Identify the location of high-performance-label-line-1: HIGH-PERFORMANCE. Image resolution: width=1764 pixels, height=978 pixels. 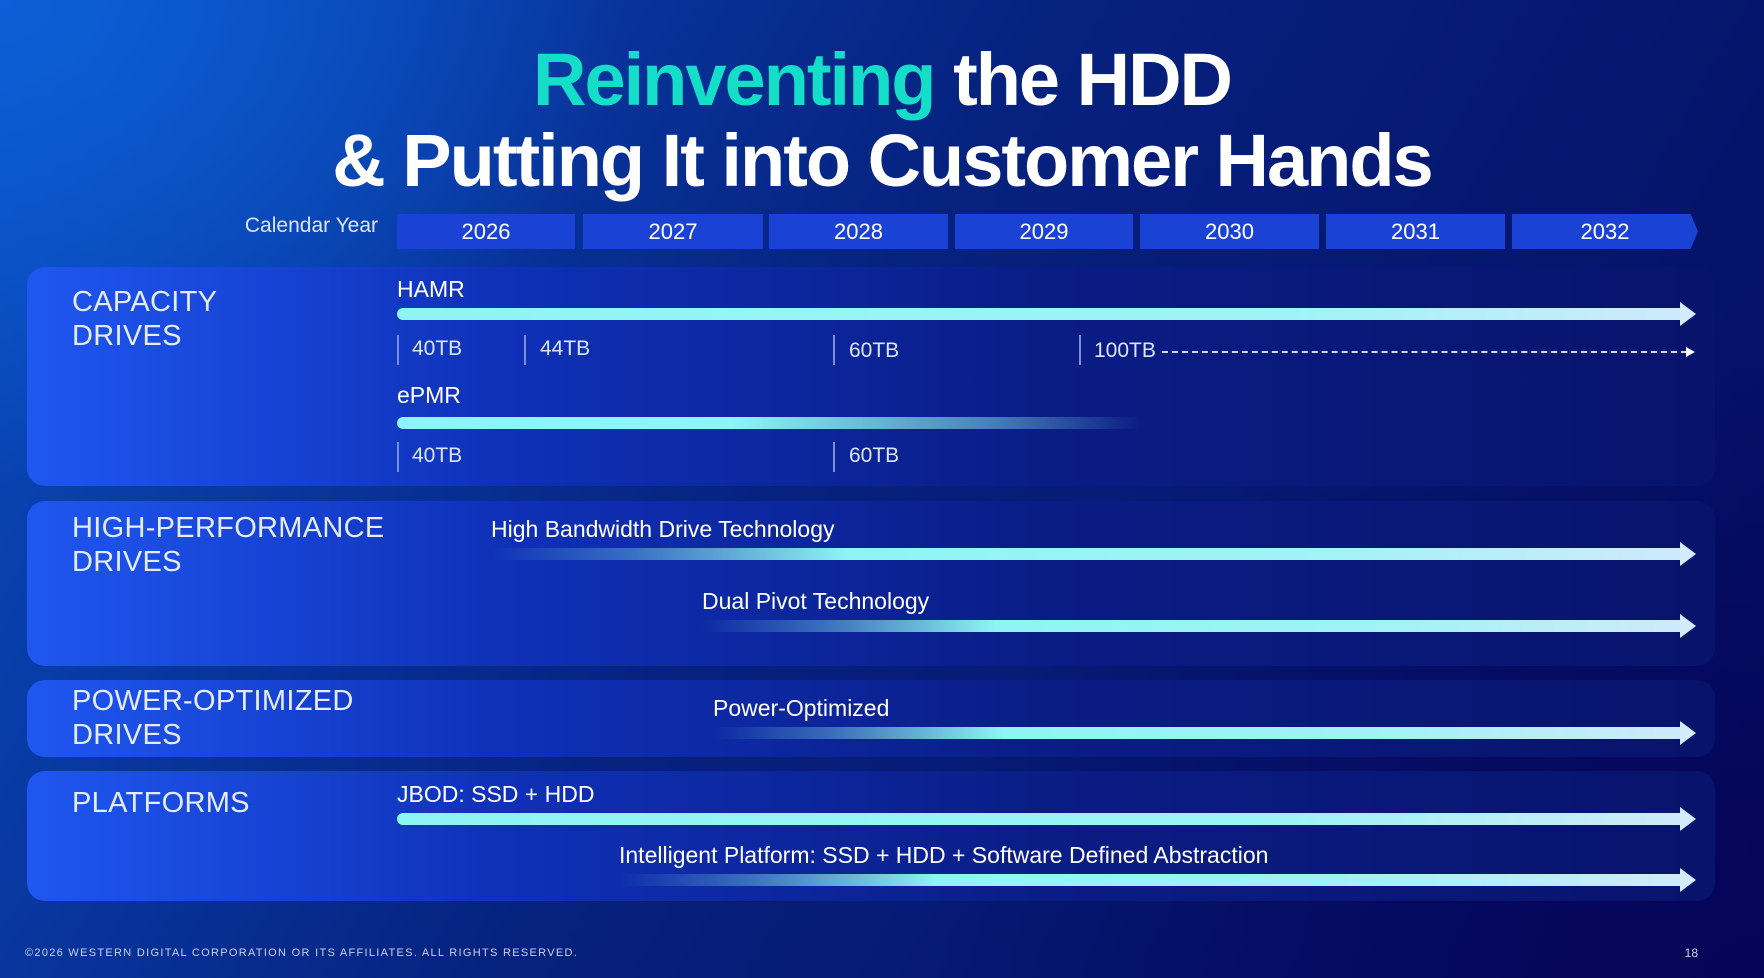
(228, 528).